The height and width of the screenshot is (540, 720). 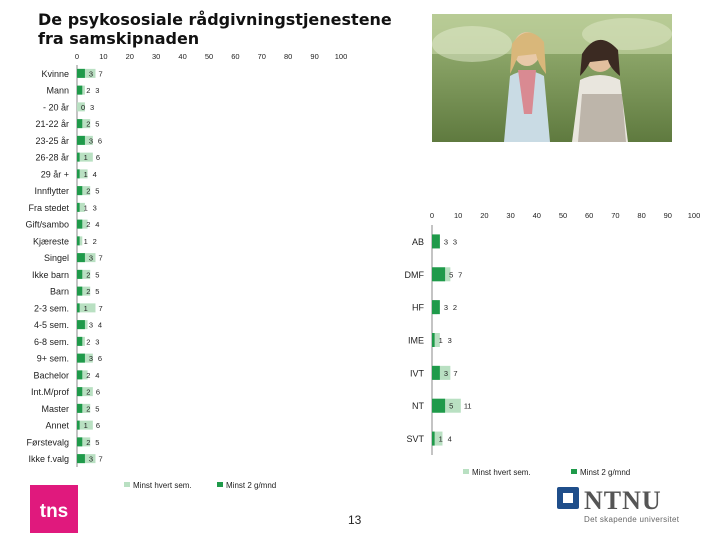 What do you see at coordinates (51, 241) in the screenshot?
I see `category-label: Kjæreste` at bounding box center [51, 241].